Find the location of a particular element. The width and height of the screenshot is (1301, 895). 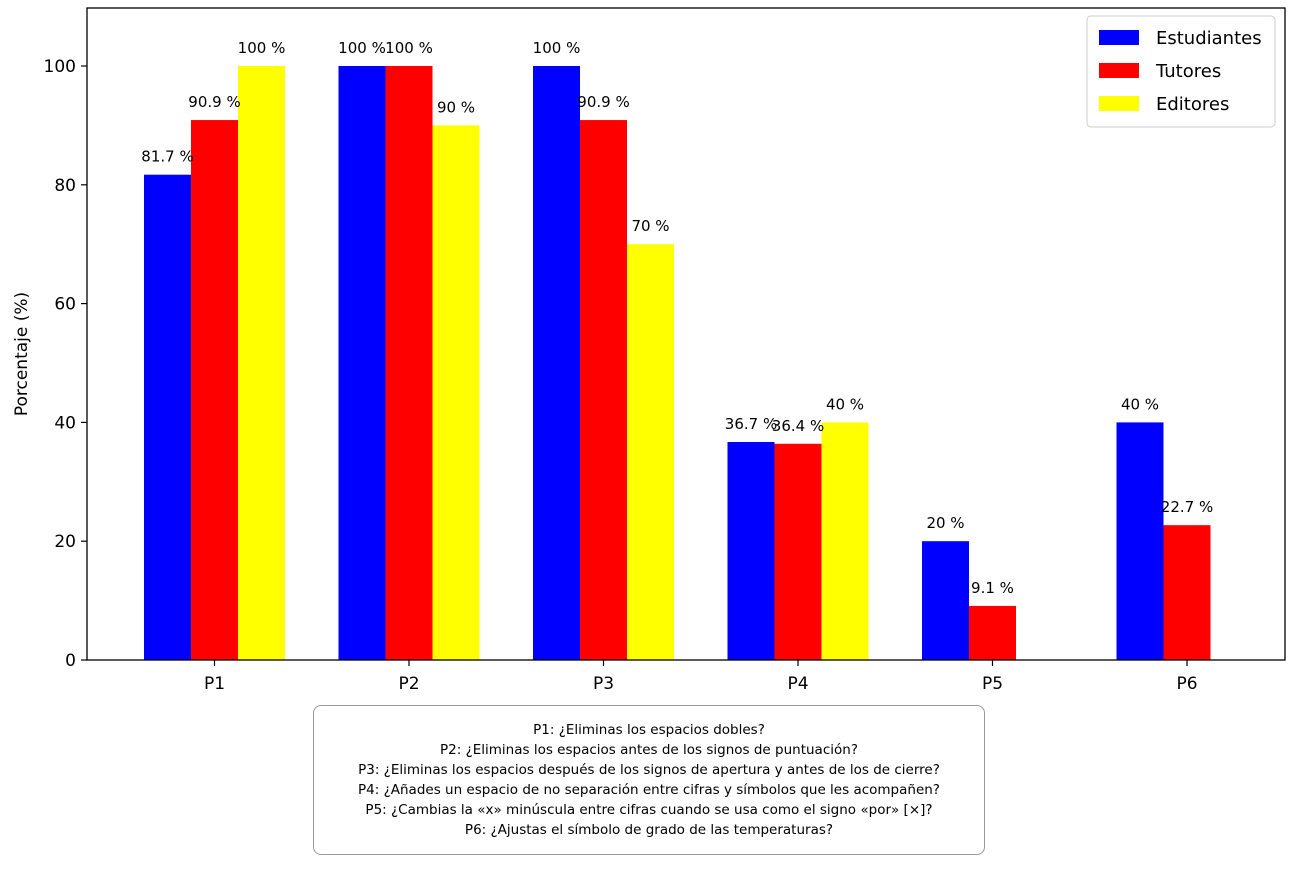

data-label-p5-tutores: 9.1 % is located at coordinates (992, 588).